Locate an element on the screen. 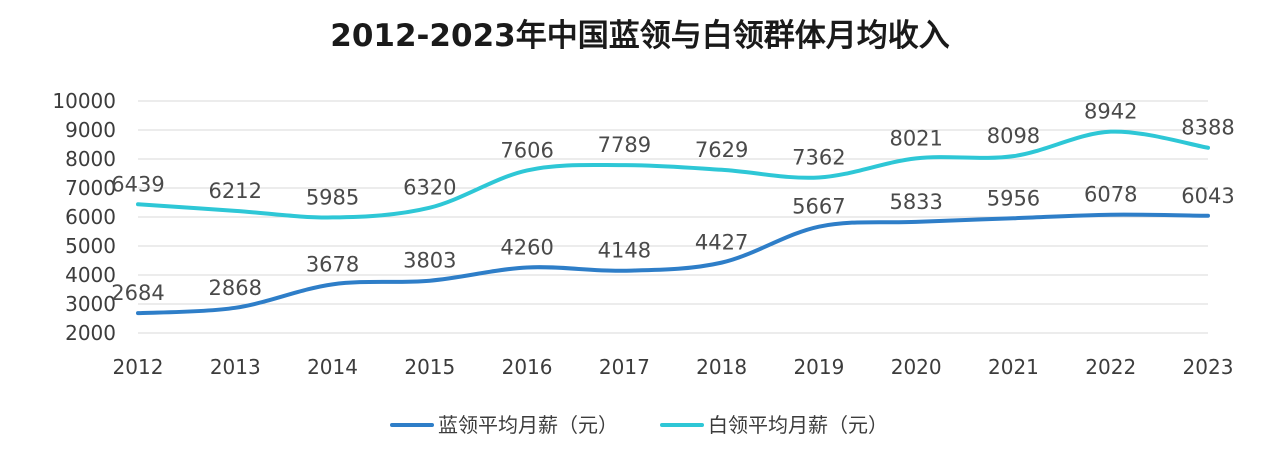  legend-label: 白领平均月薪（元） is located at coordinates (798, 425).